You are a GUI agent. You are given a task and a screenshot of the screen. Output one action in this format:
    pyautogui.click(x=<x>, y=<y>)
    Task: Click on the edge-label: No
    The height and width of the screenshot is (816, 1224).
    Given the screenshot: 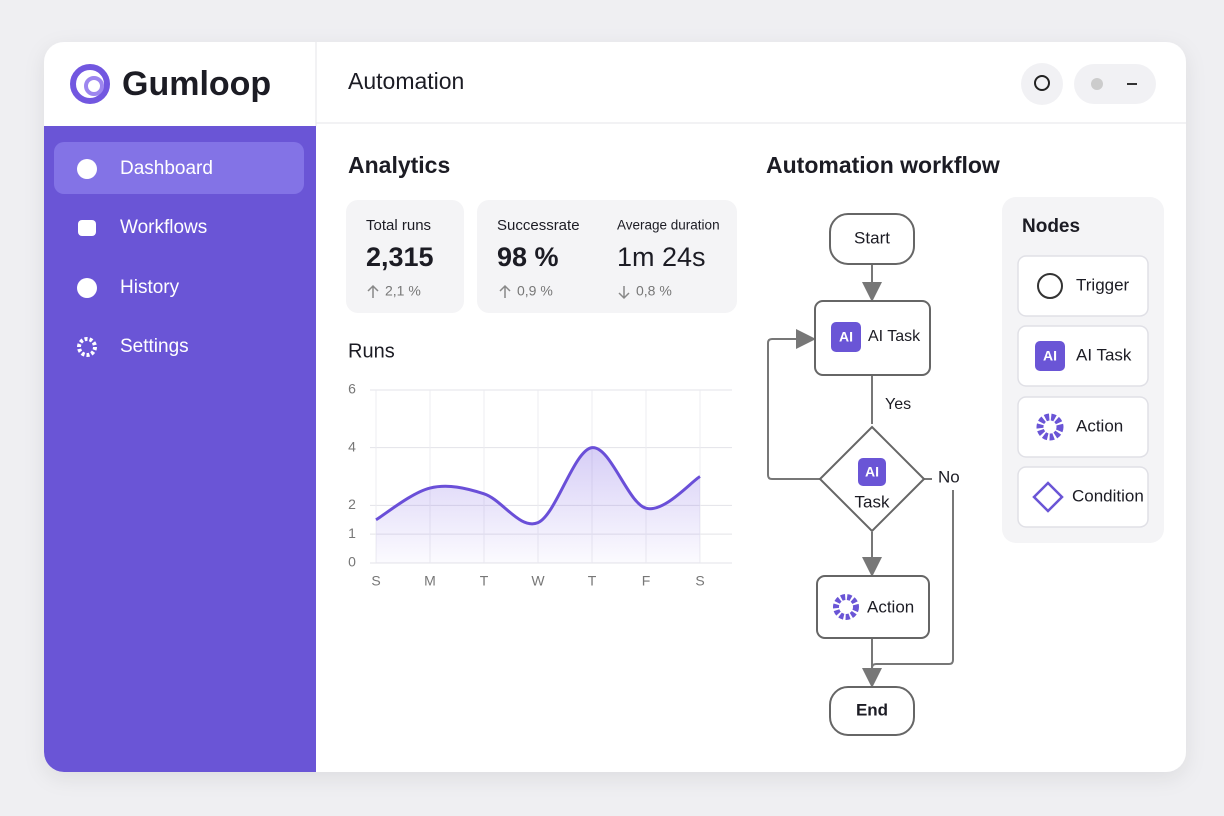 What is the action you would take?
    pyautogui.click(x=949, y=476)
    